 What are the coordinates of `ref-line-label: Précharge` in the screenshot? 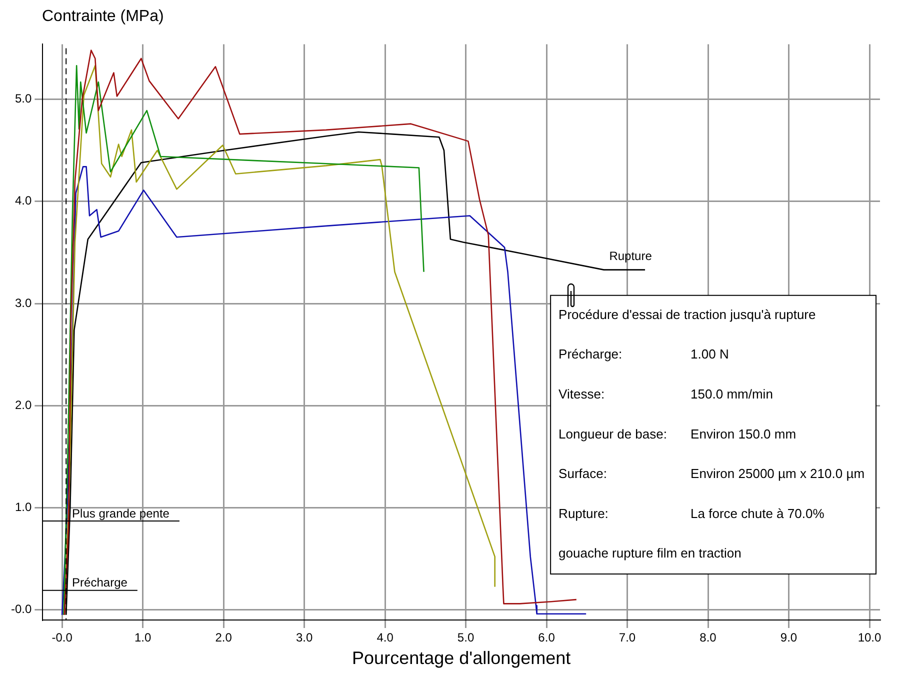 It's located at (100, 583).